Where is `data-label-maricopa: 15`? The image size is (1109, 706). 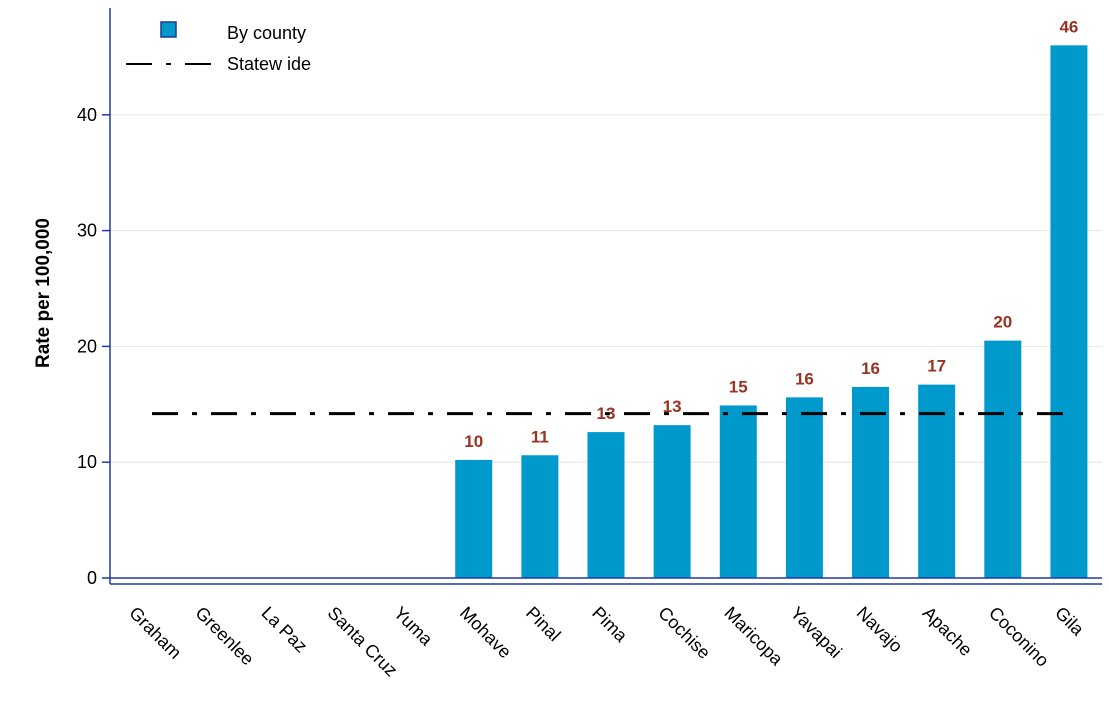 data-label-maricopa: 15 is located at coordinates (738, 386).